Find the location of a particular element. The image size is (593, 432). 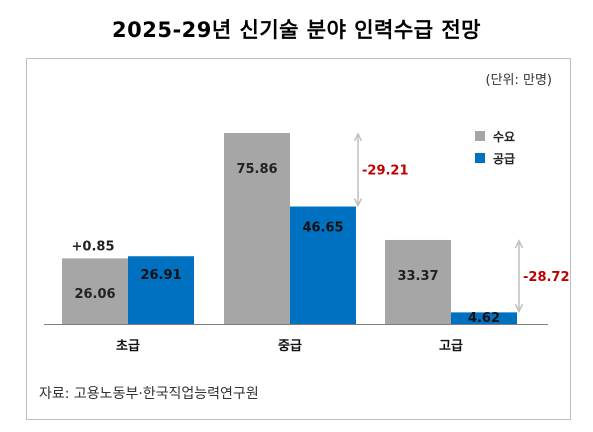

data-label-supply-1: 46.65 is located at coordinates (322, 228).